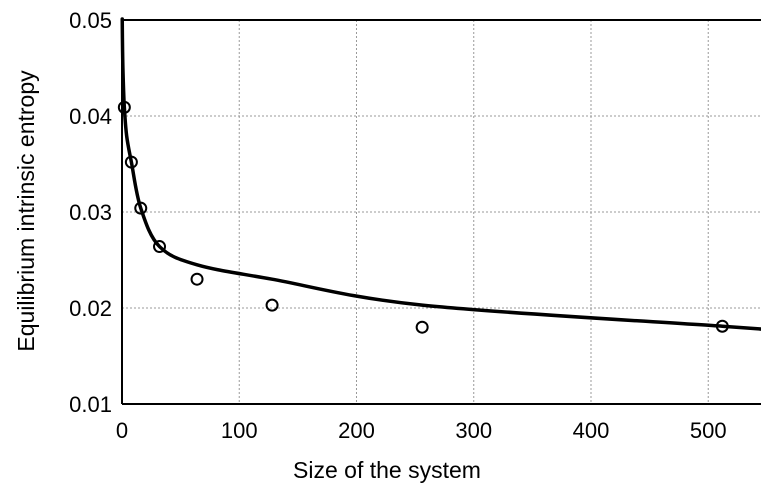 This screenshot has height=492, width=761. What do you see at coordinates (708, 430) in the screenshot?
I see `x-tick-label: 500` at bounding box center [708, 430].